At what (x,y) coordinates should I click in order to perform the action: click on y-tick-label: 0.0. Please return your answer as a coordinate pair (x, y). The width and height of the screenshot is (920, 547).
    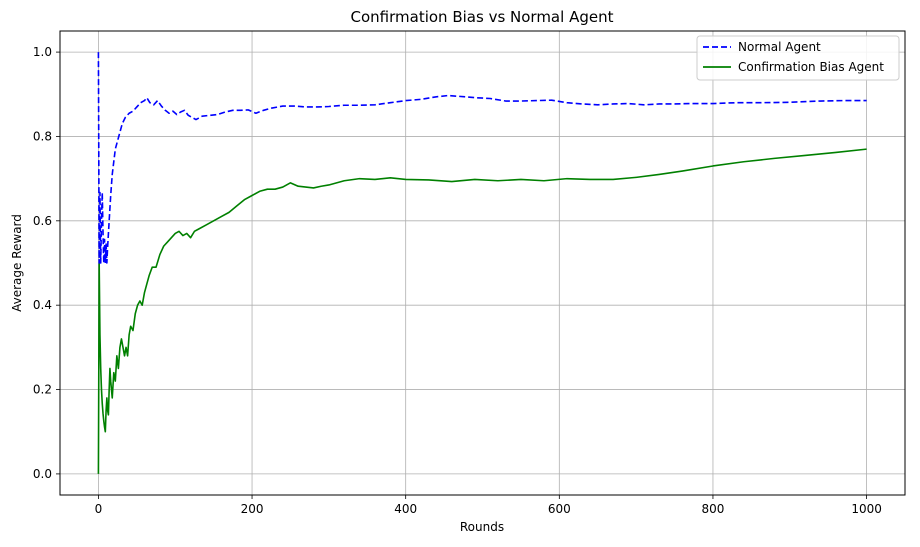
    Looking at the image, I should click on (42, 474).